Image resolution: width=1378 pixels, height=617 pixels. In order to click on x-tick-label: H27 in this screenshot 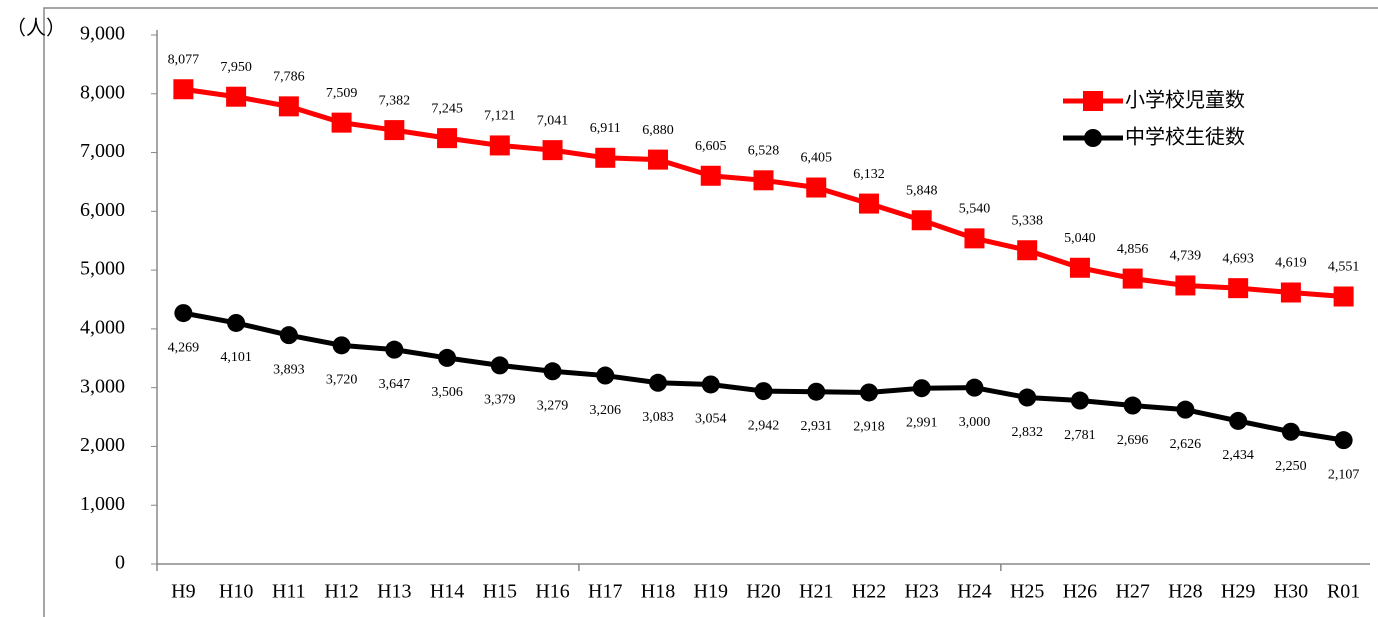, I will do `click(1132, 592)`.